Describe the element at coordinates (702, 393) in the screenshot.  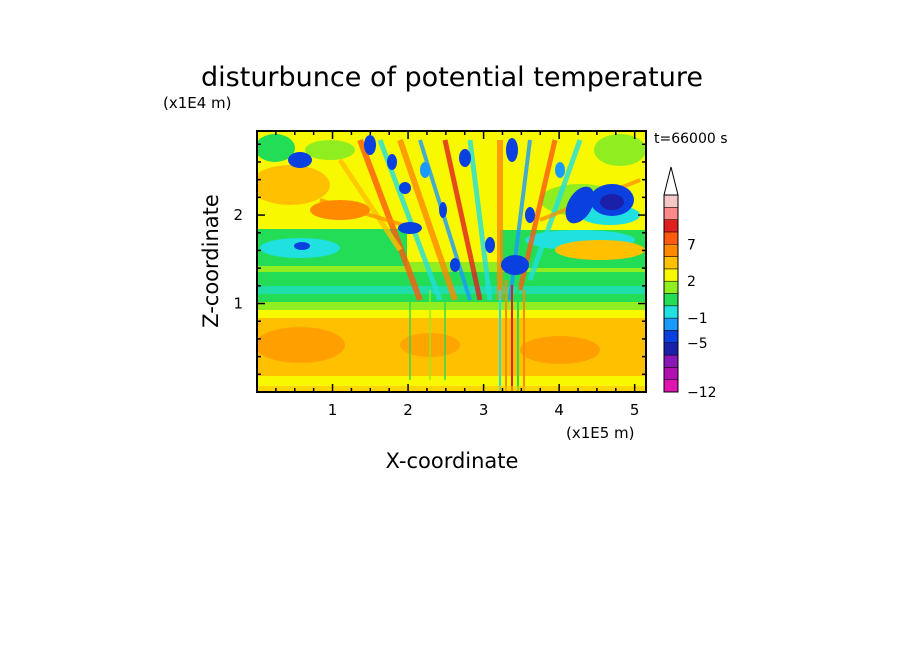
I see `colorbar-label: −12` at that location.